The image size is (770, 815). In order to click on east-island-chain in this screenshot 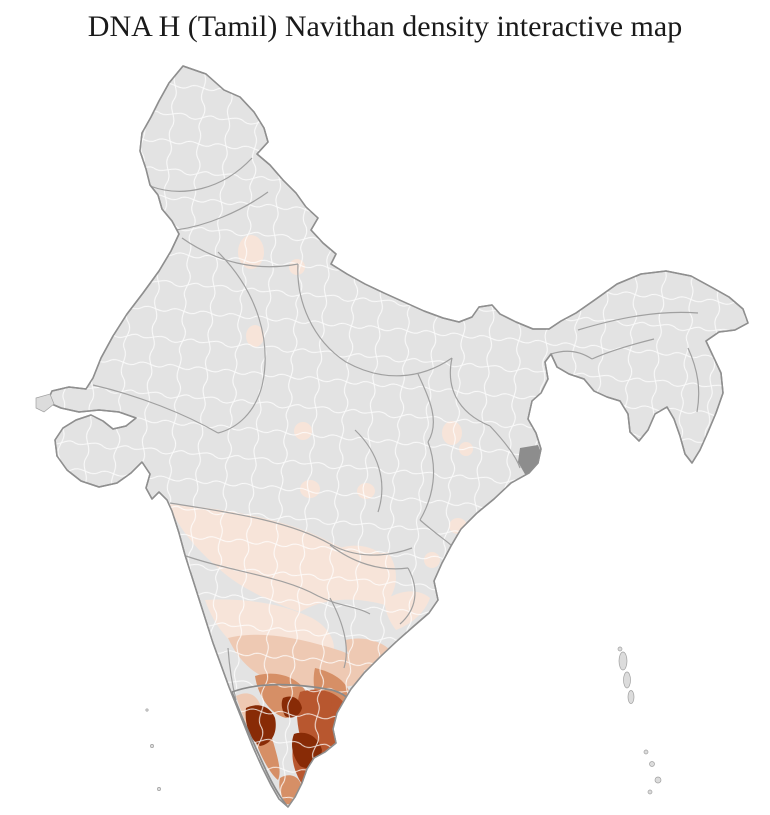, I will do `click(639, 720)`.